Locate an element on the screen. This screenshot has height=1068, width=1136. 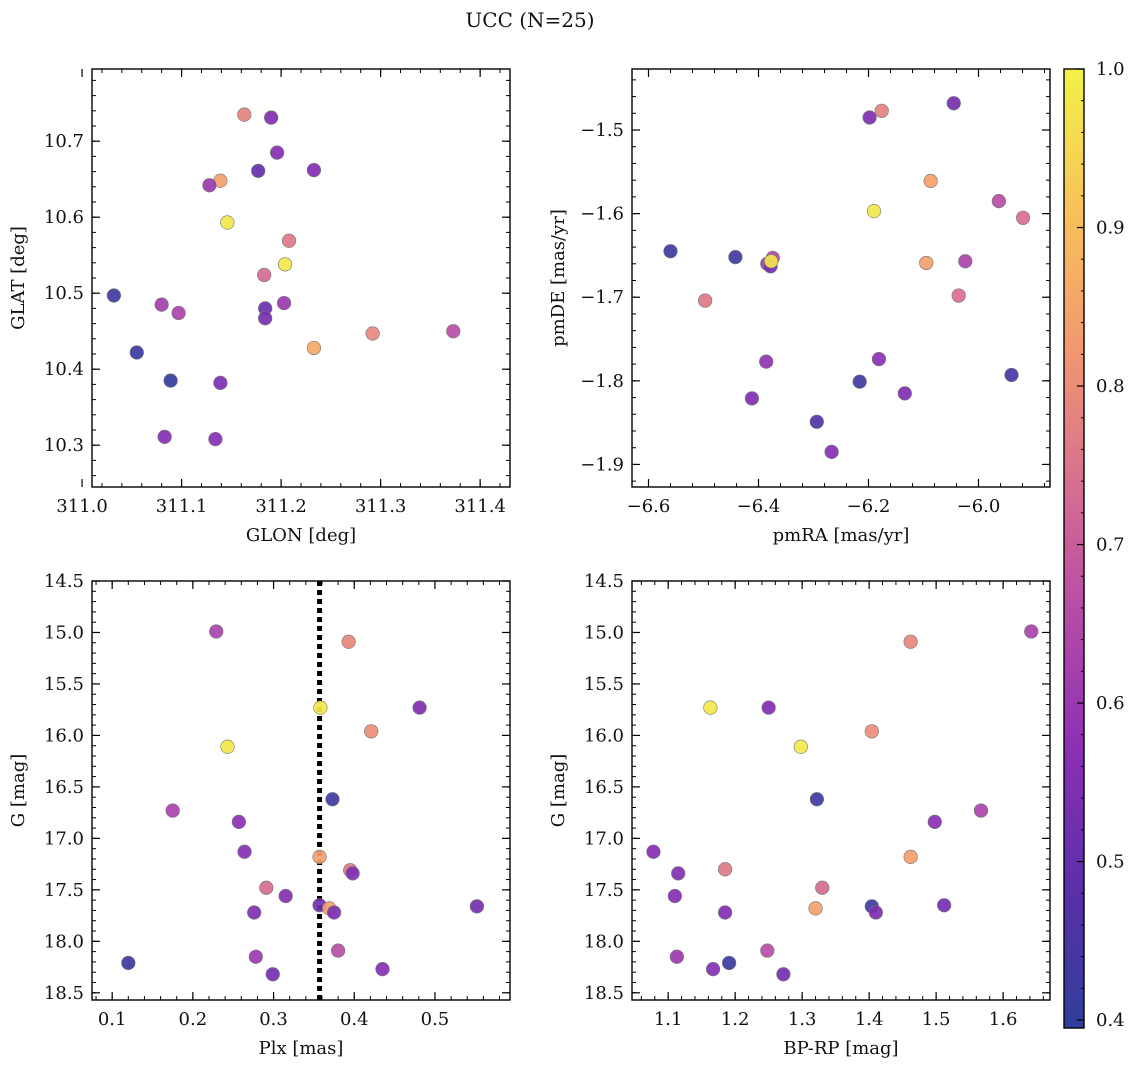
colorbar-tick-label: 0.6 is located at coordinates (1110, 703).